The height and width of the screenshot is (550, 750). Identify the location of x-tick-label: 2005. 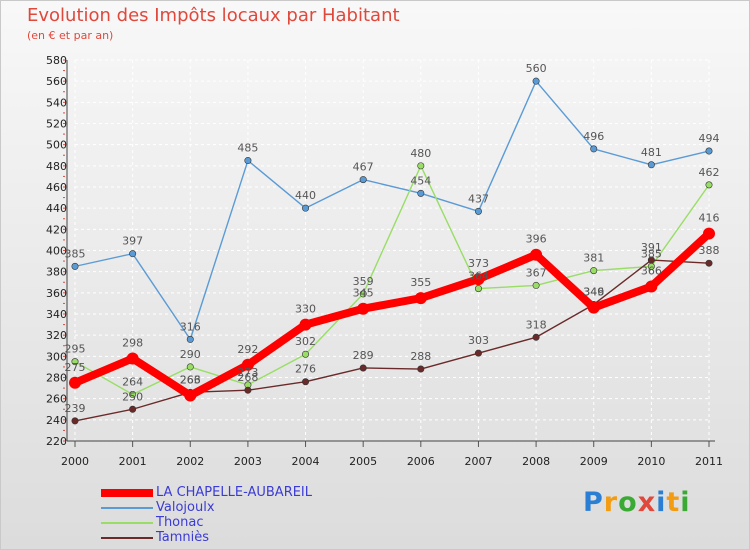
(363, 461).